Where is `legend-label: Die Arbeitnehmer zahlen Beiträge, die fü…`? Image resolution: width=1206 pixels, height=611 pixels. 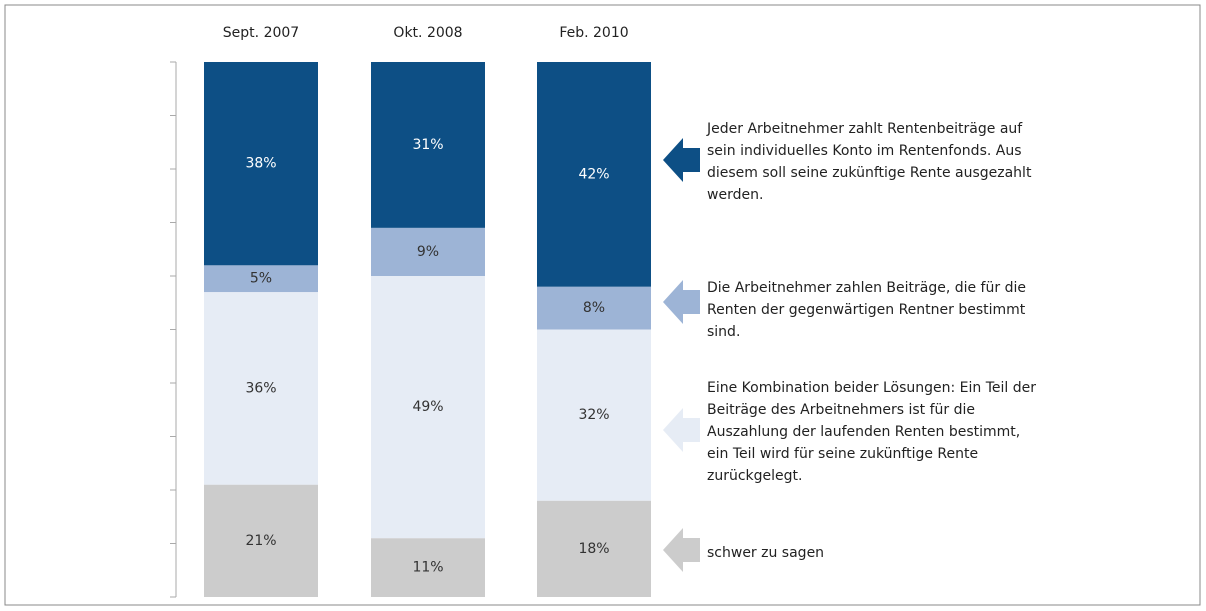
legend-label: Die Arbeitnehmer zahlen Beiträge, die fü… is located at coordinates (866, 310).